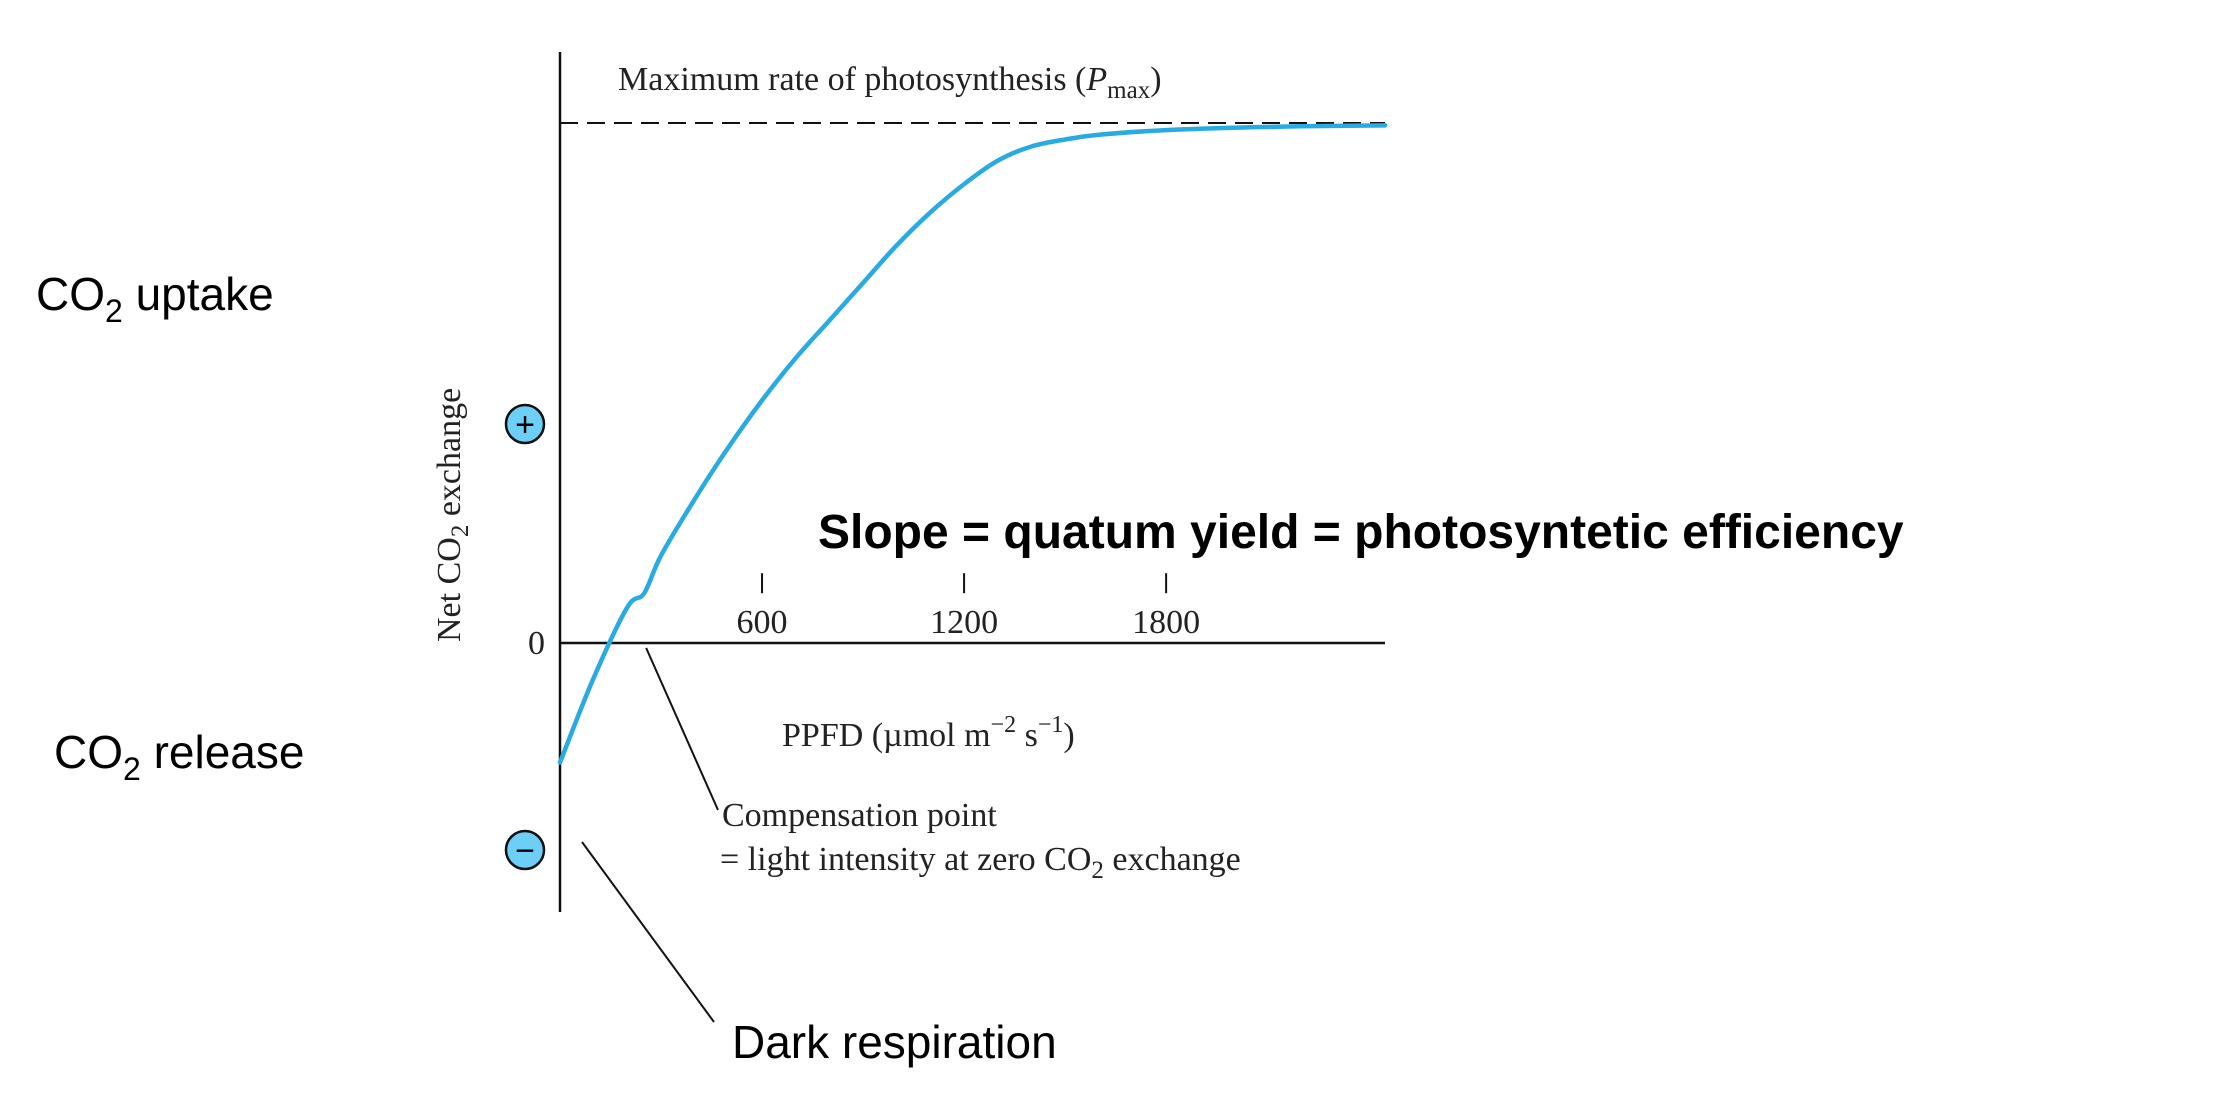  Describe the element at coordinates (70, 294) in the screenshot. I see `co2-uptake-pre: CO` at that location.